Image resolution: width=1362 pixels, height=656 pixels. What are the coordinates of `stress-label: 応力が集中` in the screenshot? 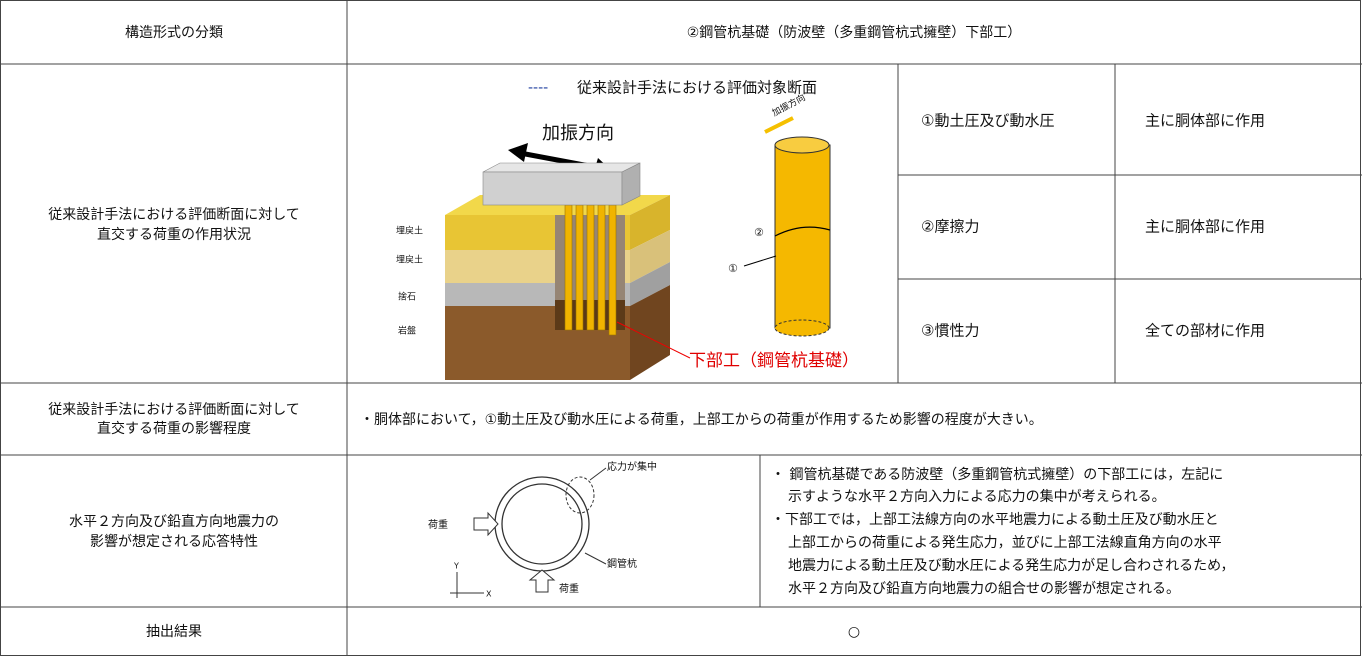 It's located at (632, 466).